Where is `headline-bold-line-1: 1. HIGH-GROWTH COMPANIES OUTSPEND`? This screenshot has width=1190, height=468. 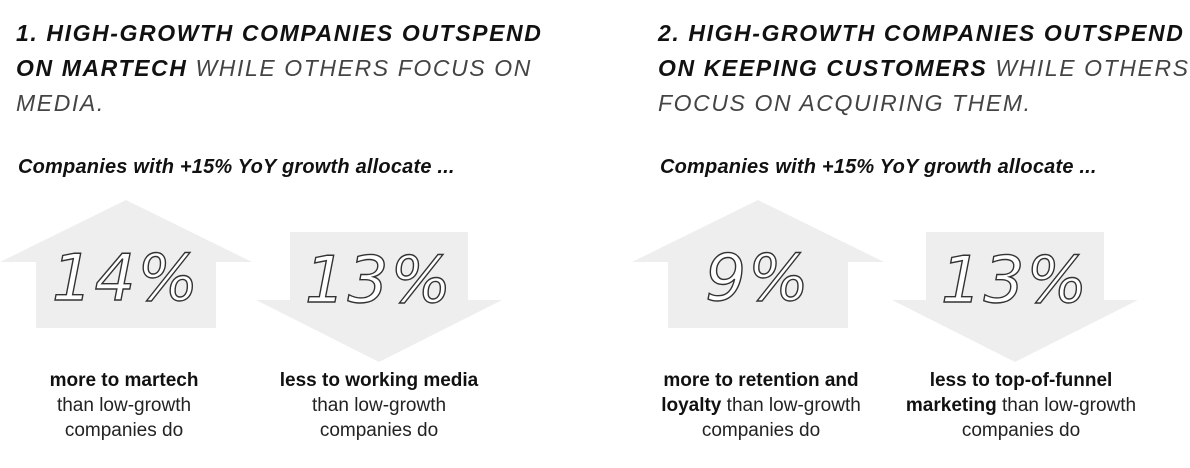 headline-bold-line-1: 1. HIGH-GROWTH COMPANIES OUTSPEND is located at coordinates (279, 33).